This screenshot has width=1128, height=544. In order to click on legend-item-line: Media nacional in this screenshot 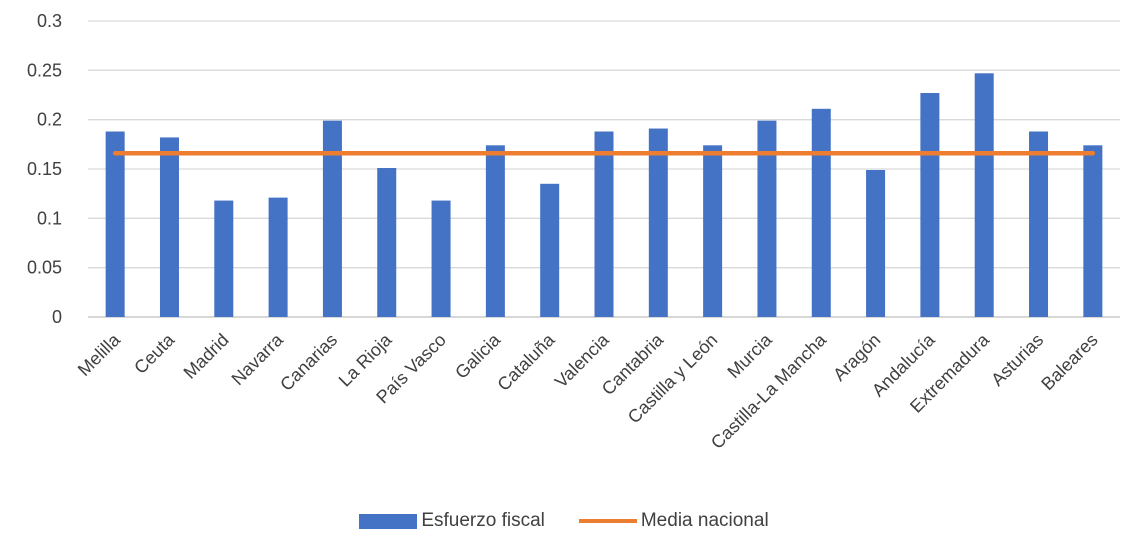, I will do `click(673, 521)`.